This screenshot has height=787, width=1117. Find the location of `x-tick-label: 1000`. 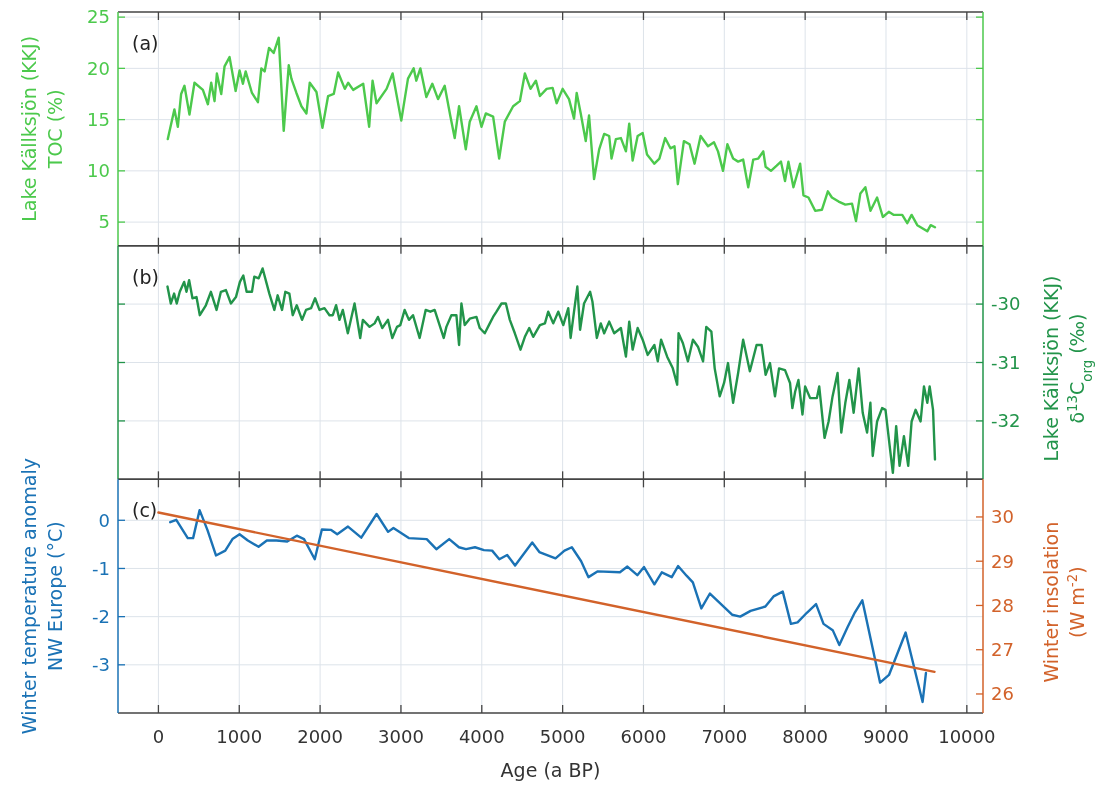

x-tick-label: 1000 is located at coordinates (239, 736).